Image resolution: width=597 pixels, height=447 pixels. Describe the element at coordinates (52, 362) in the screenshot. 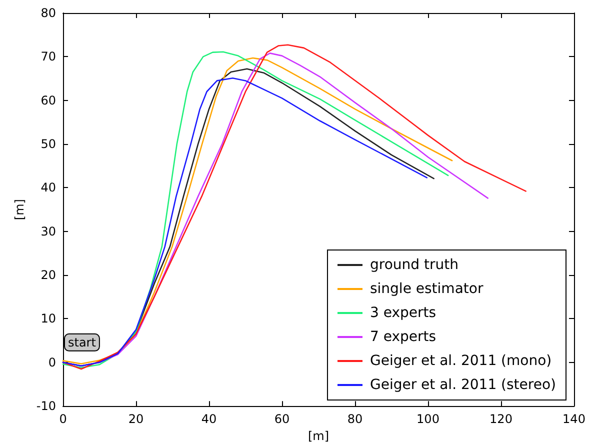

I see `y-tick-label: 0` at that location.